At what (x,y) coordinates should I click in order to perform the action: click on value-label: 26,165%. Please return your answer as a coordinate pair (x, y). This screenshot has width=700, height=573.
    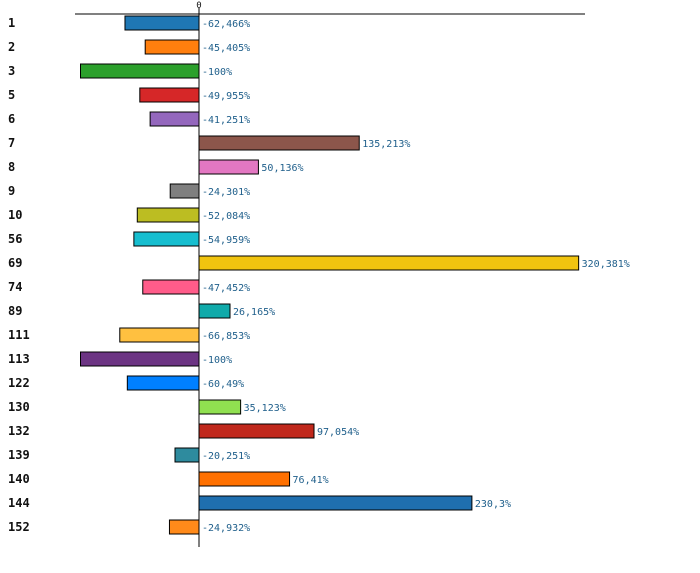
    Looking at the image, I should click on (254, 312).